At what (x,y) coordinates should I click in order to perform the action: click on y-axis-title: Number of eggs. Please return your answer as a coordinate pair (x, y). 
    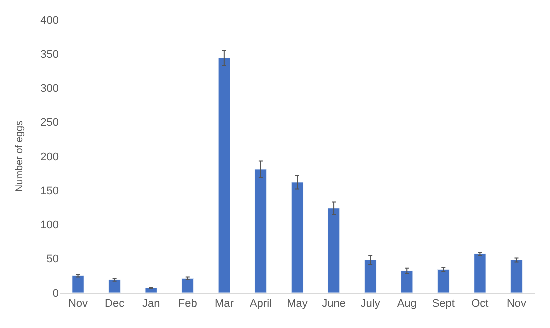
    Looking at the image, I should click on (20, 156).